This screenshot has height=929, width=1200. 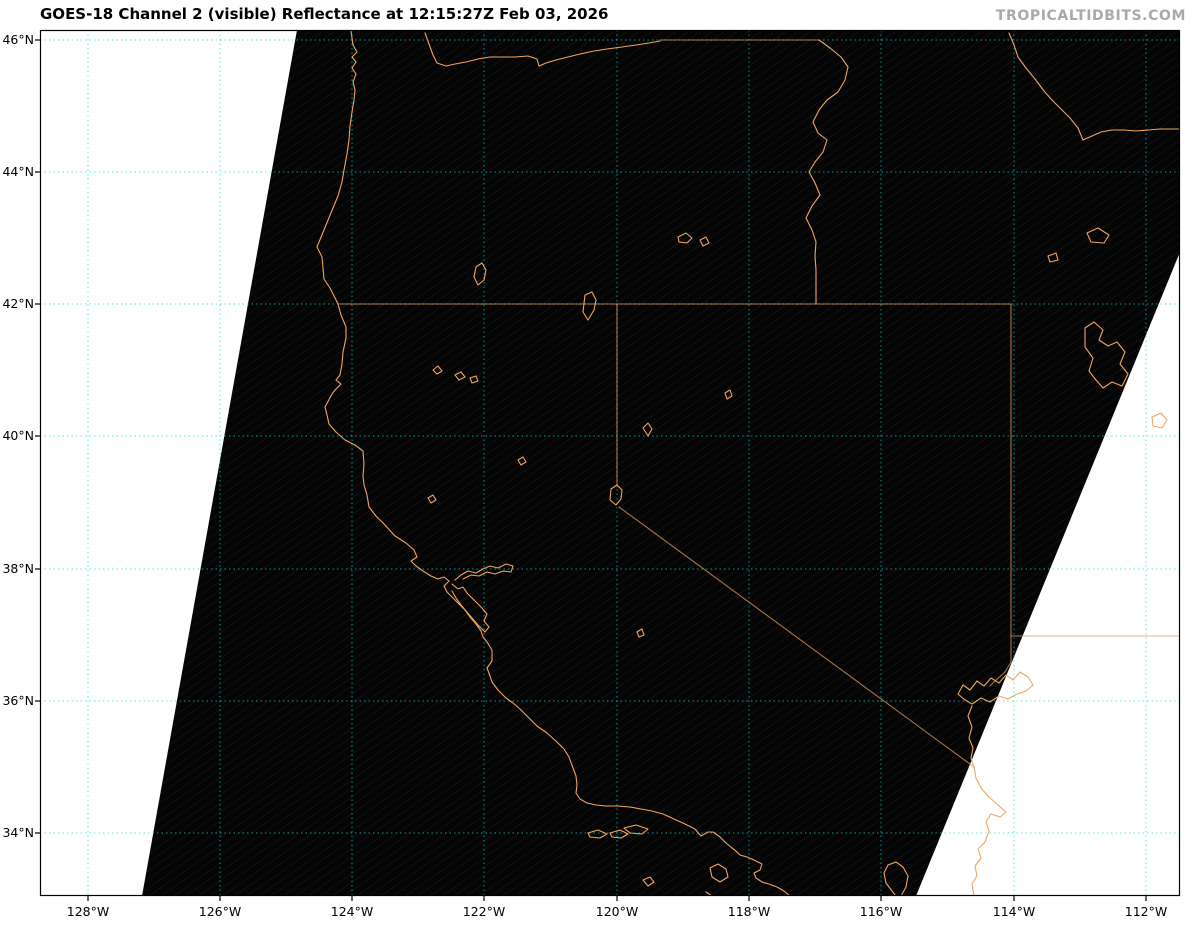 I want to click on lat-tick-label: 44°N, so click(x=18, y=171).